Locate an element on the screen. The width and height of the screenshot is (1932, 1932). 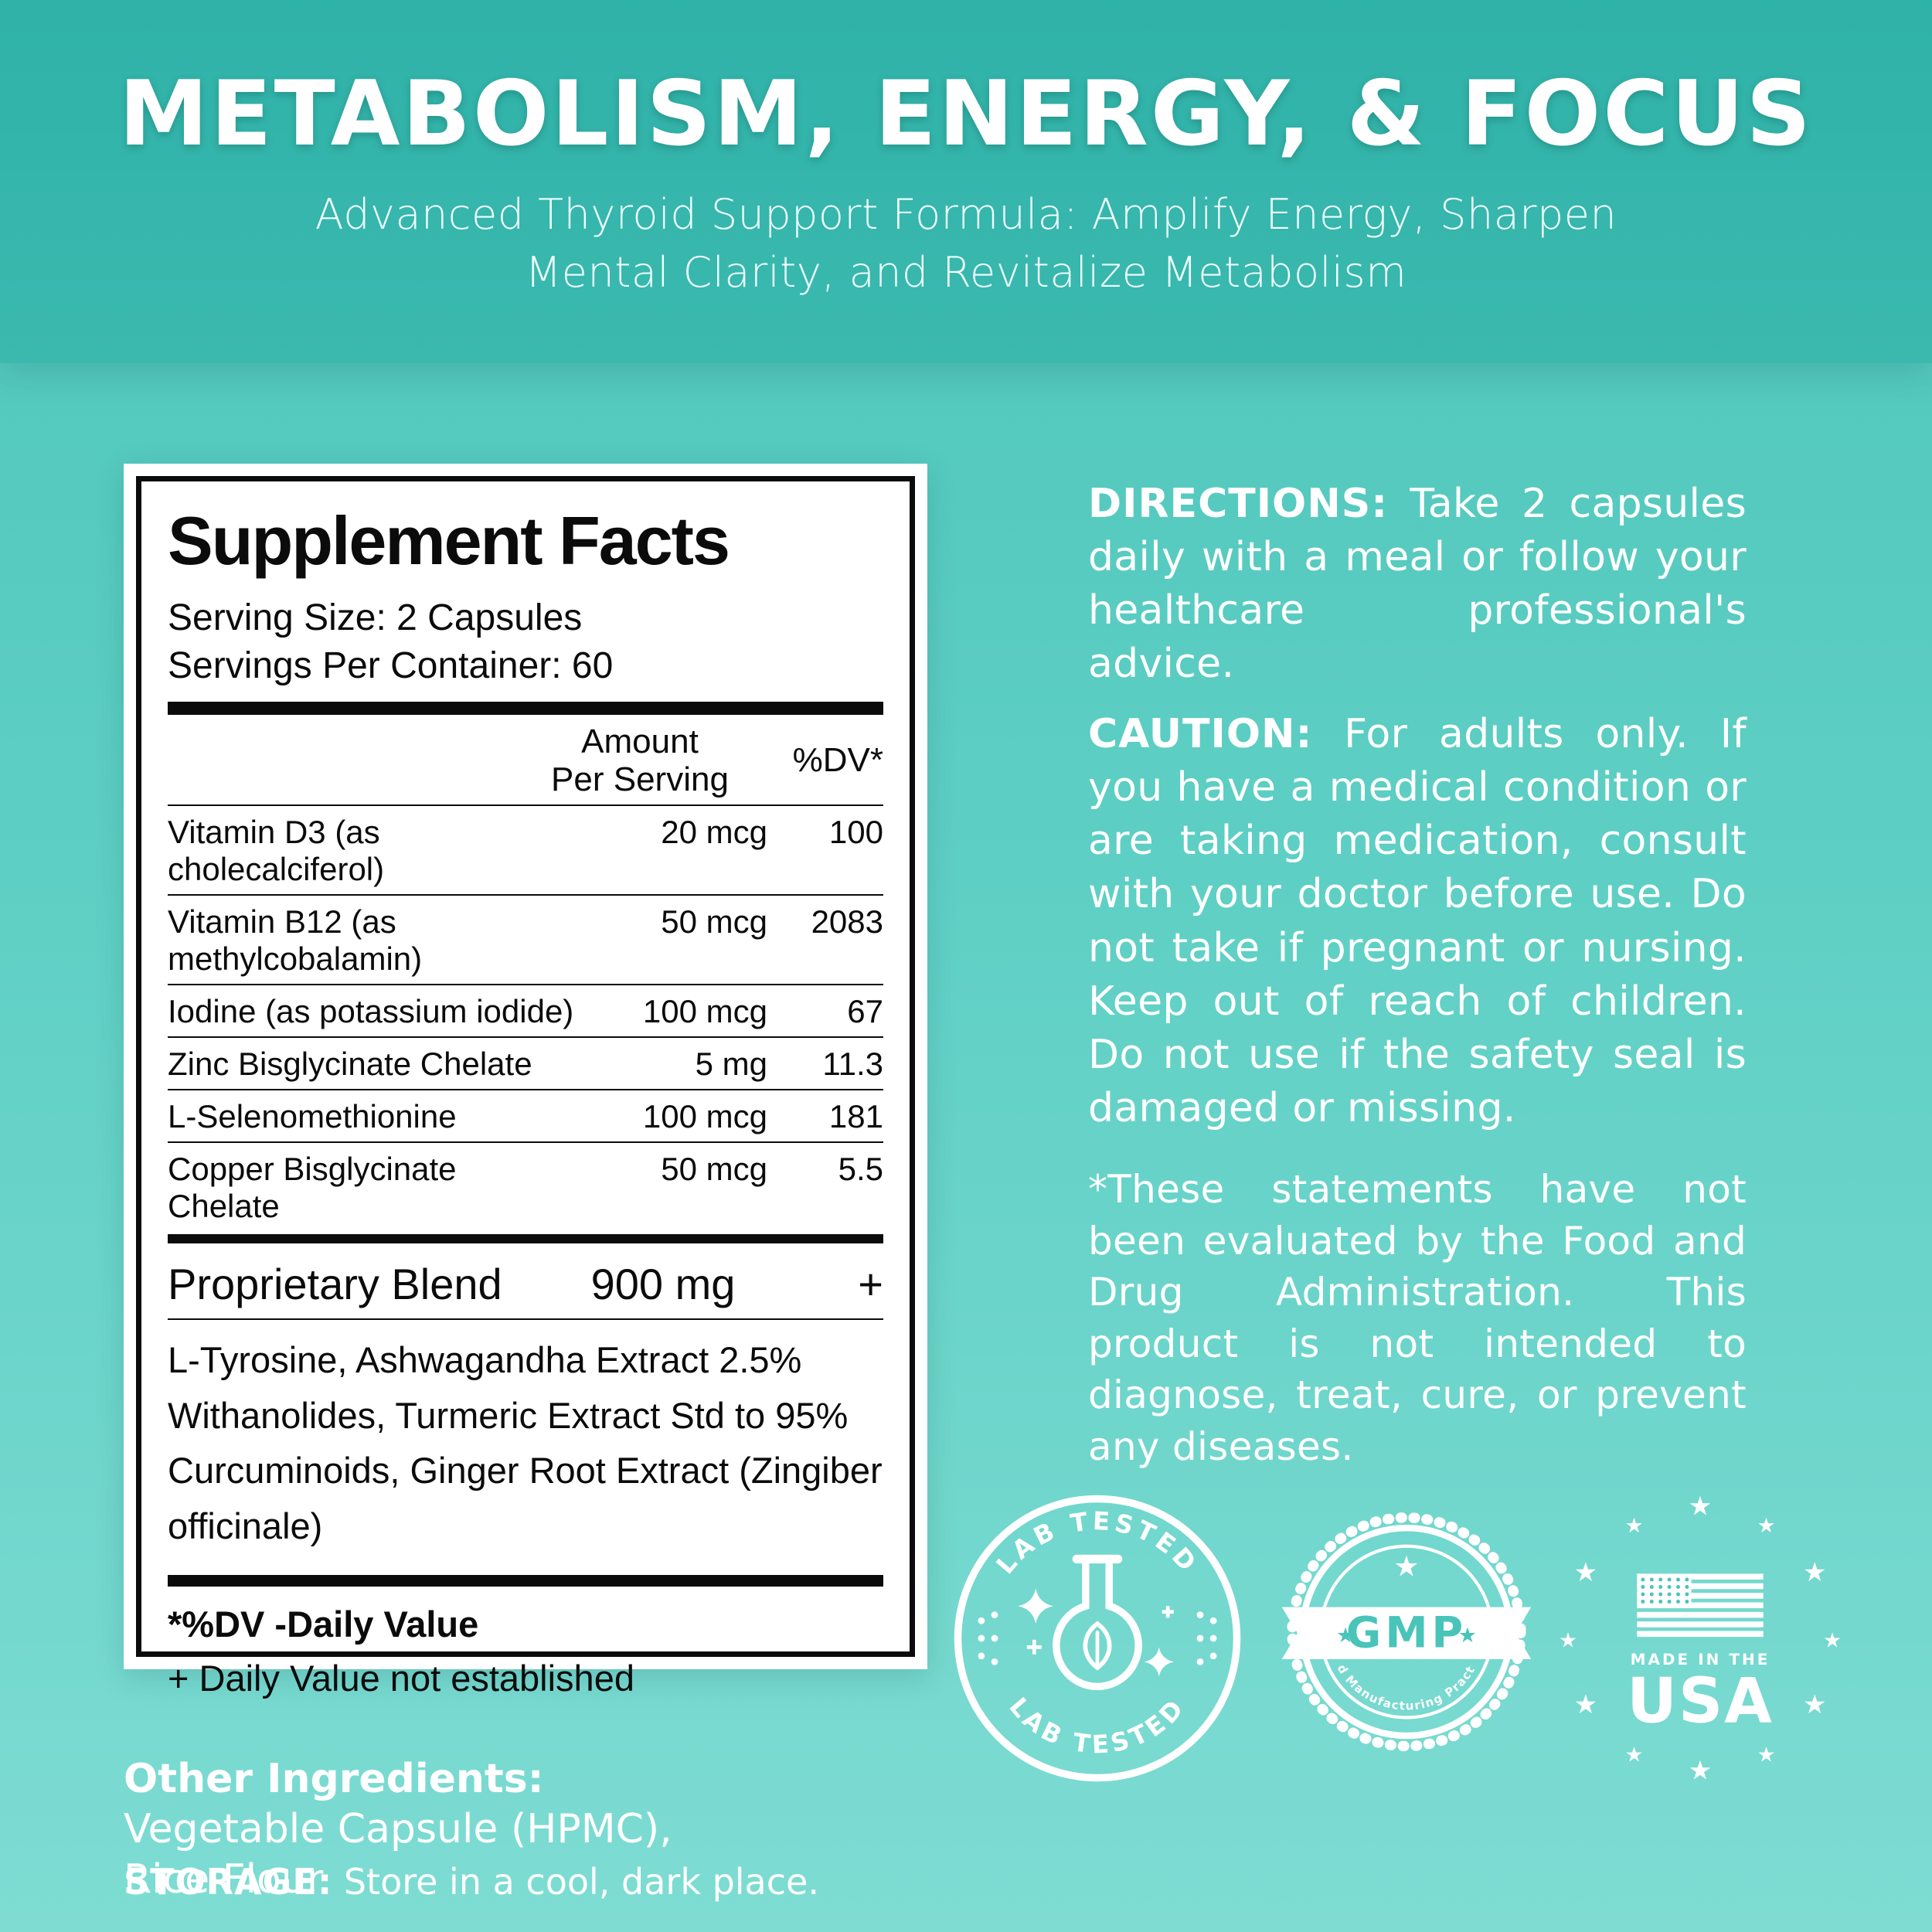
lab-tested-bottom-text: LAB TESTED is located at coordinates (1095, 1726).